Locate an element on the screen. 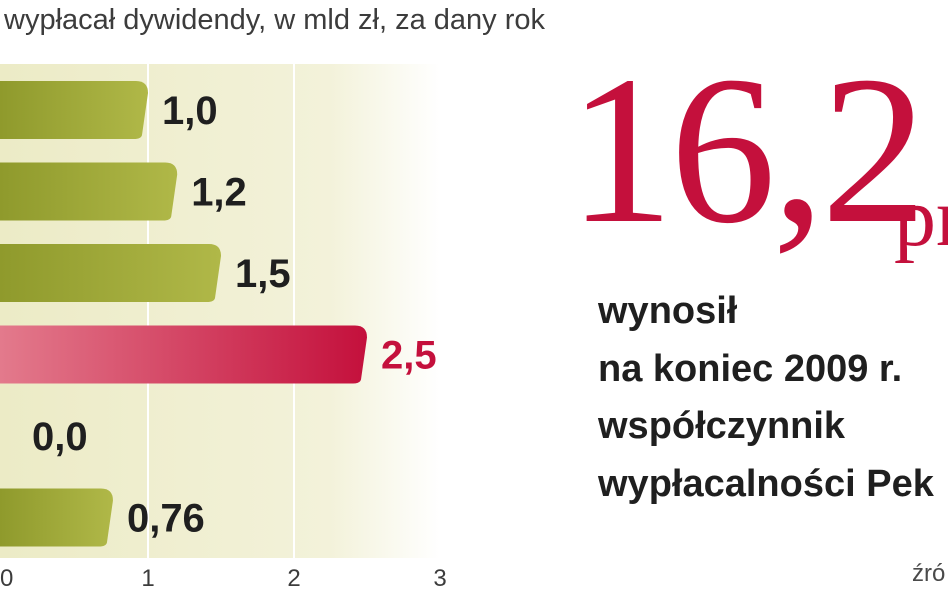 This screenshot has height=593, width=948. caption-line: współczynnik is located at coordinates (722, 426).